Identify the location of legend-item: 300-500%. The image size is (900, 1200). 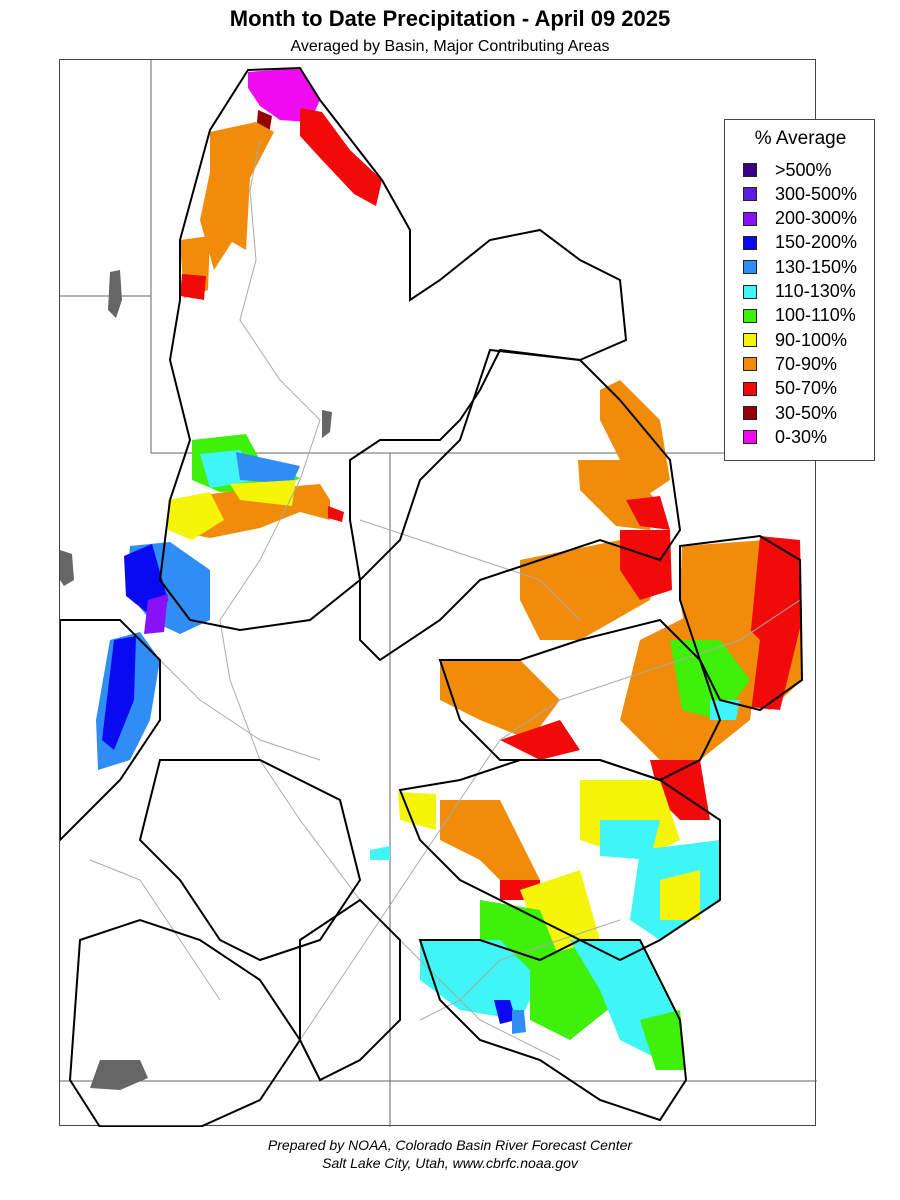
(800, 194).